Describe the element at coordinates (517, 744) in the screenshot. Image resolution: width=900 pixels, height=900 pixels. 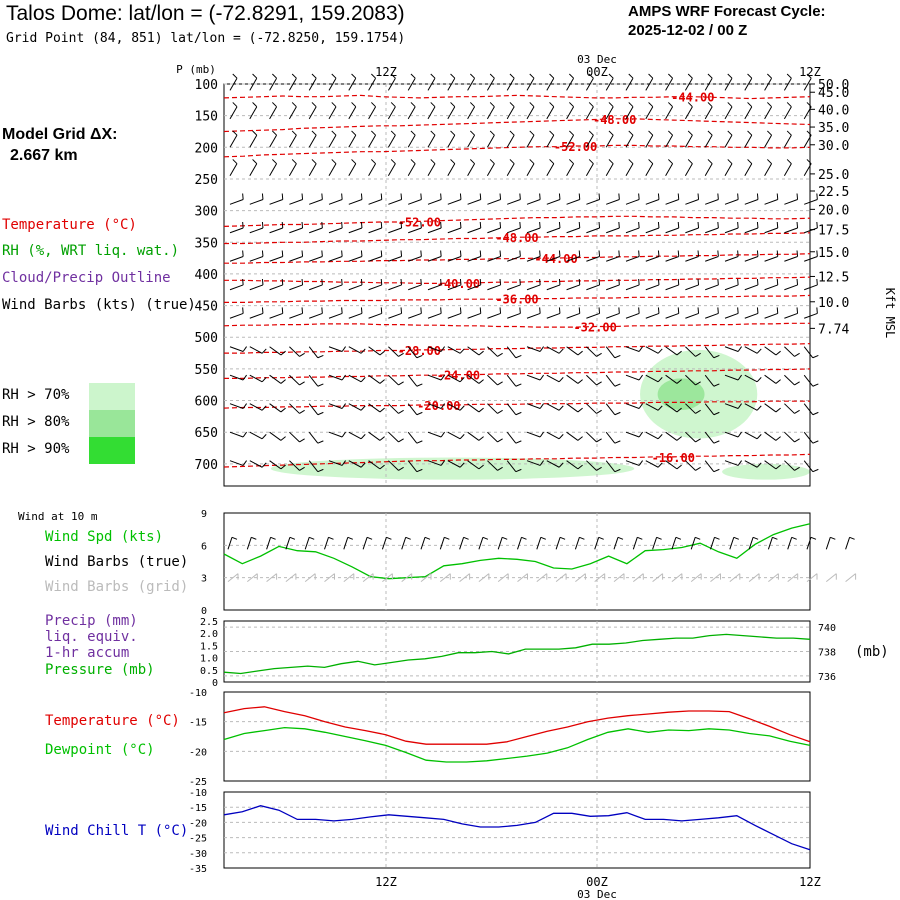
I see `dewpoint-line` at that location.